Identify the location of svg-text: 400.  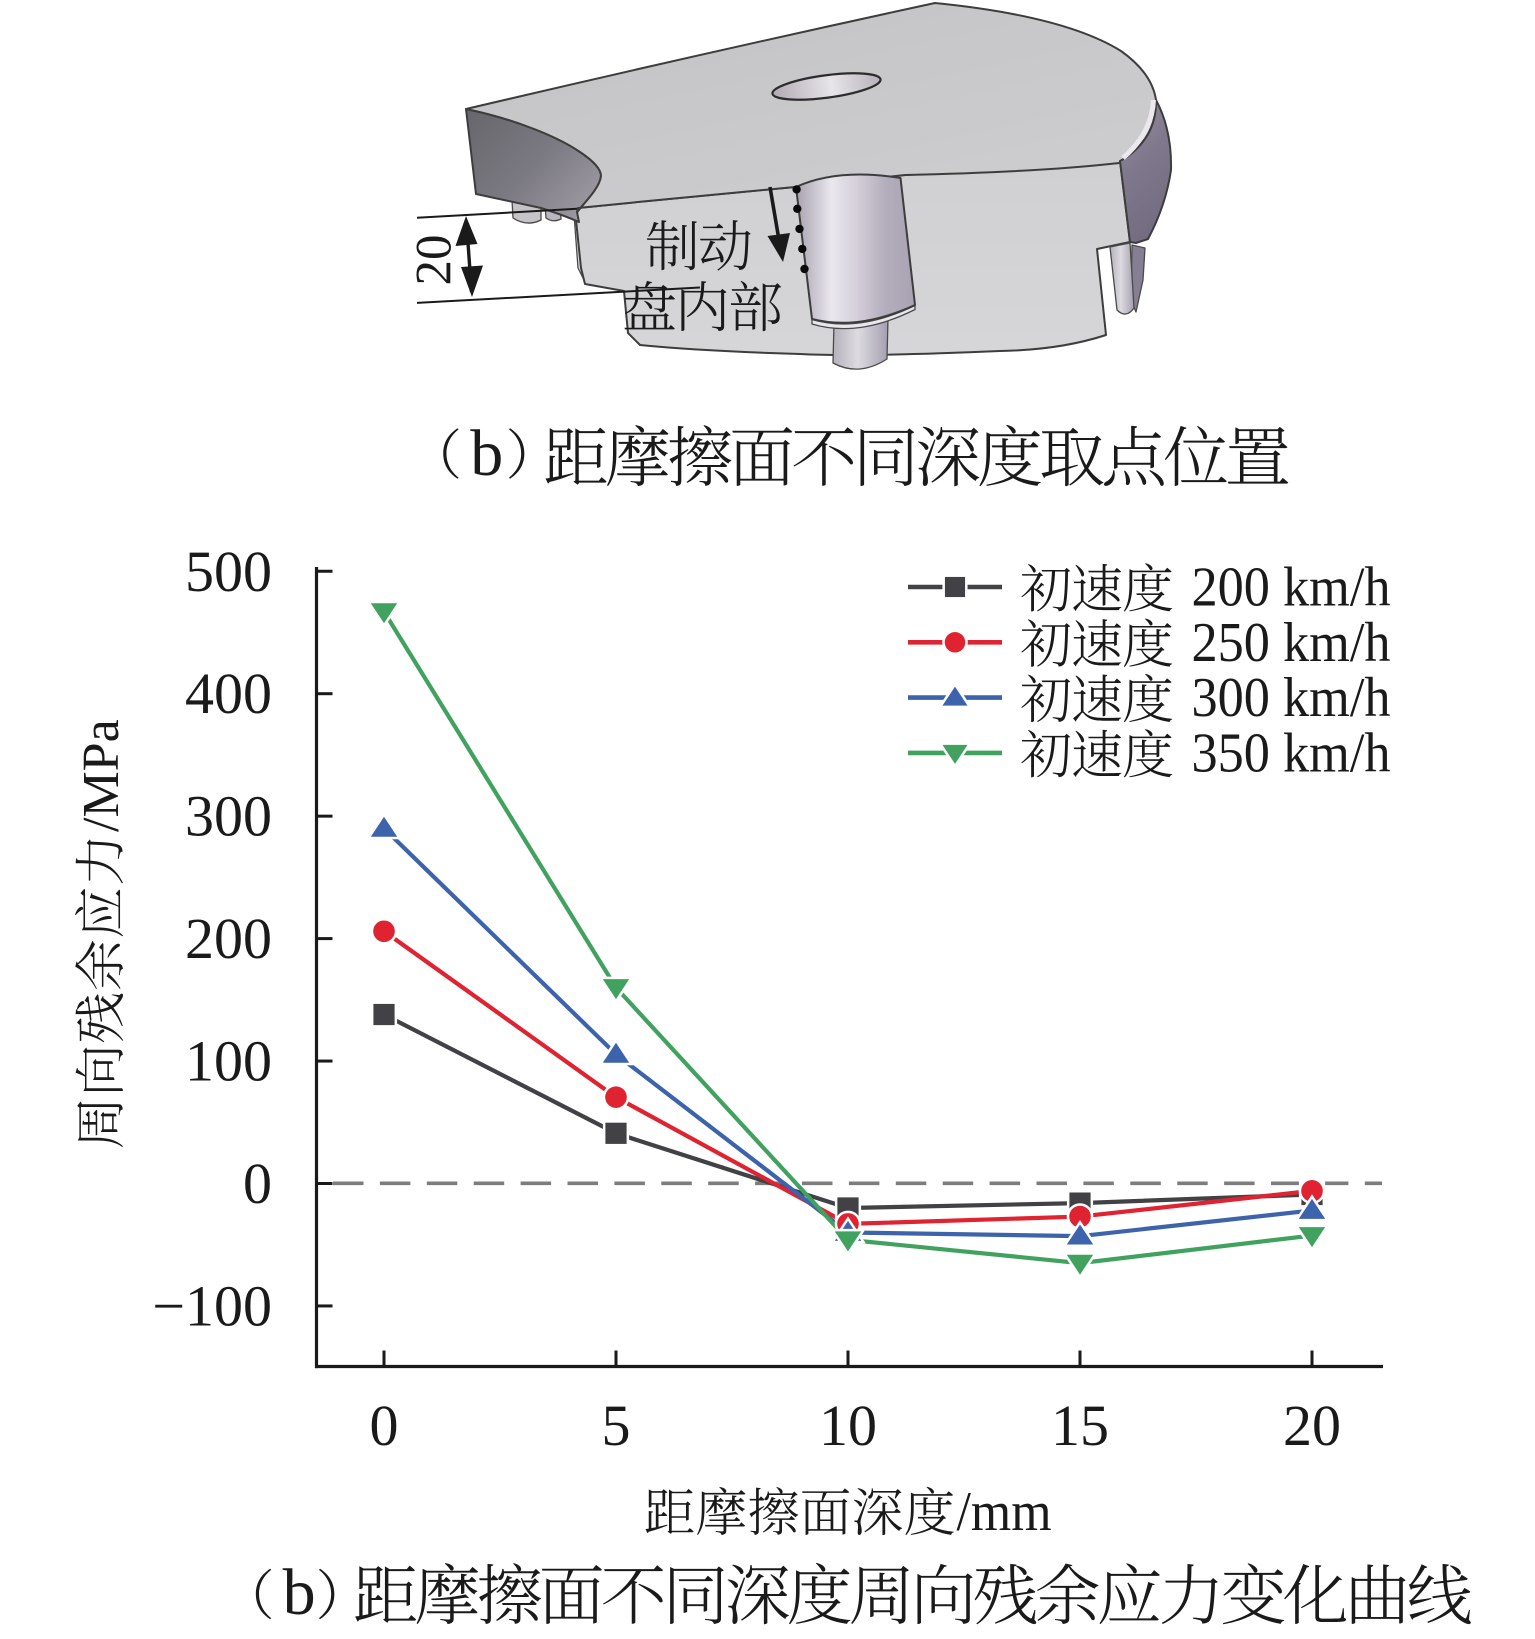
(228, 693).